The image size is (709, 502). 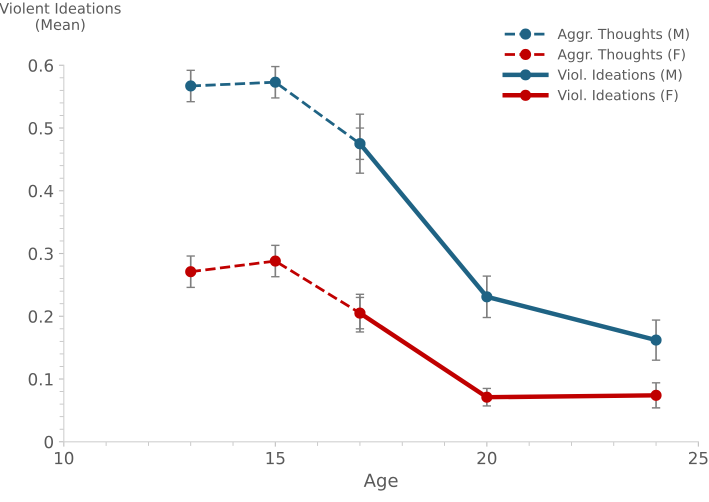 What do you see at coordinates (40, 316) in the screenshot?
I see `y-tick-label: 0.2` at bounding box center [40, 316].